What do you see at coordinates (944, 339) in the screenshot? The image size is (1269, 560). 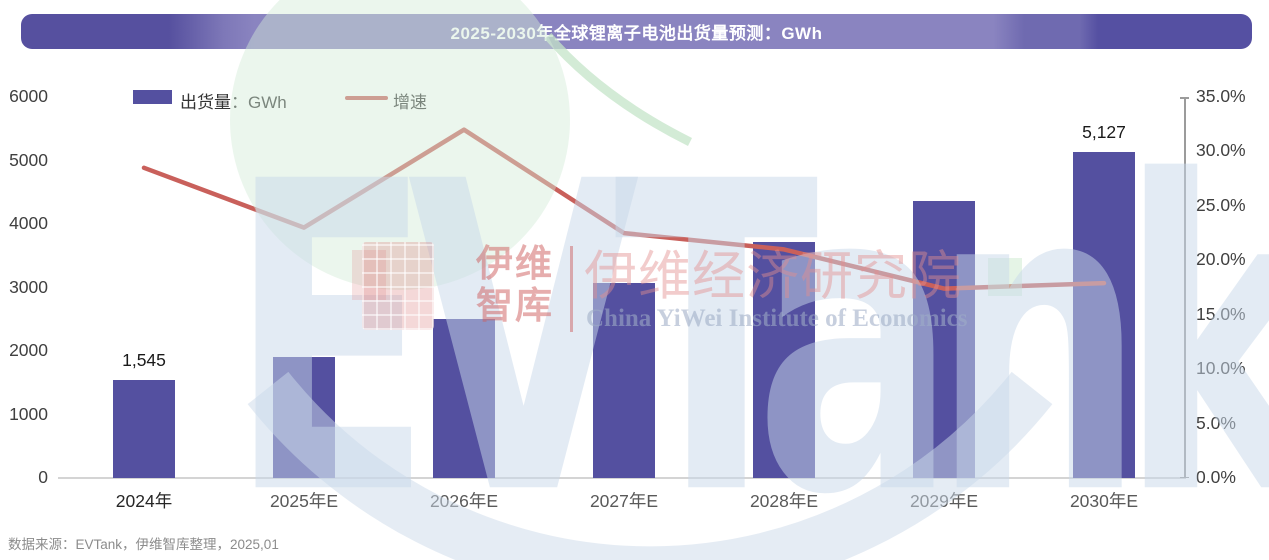 I see `bar-2029年E` at bounding box center [944, 339].